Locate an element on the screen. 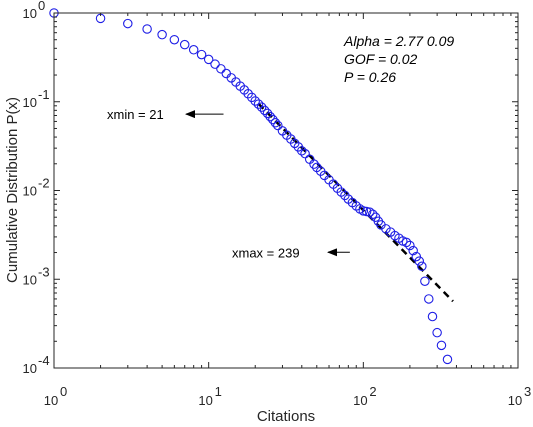 Image resolution: width=533 pixels, height=427 pixels. annotation-label-0: xmin = 21 is located at coordinates (135, 114).